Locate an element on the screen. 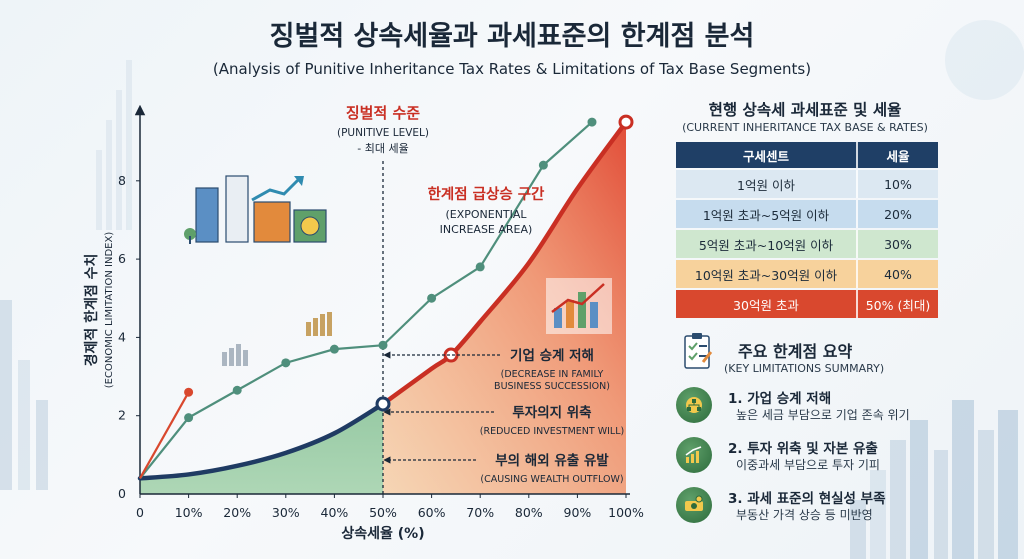 This screenshot has width=1024, height=559. punitive-label: 징벌적 수준 is located at coordinates (383, 113).